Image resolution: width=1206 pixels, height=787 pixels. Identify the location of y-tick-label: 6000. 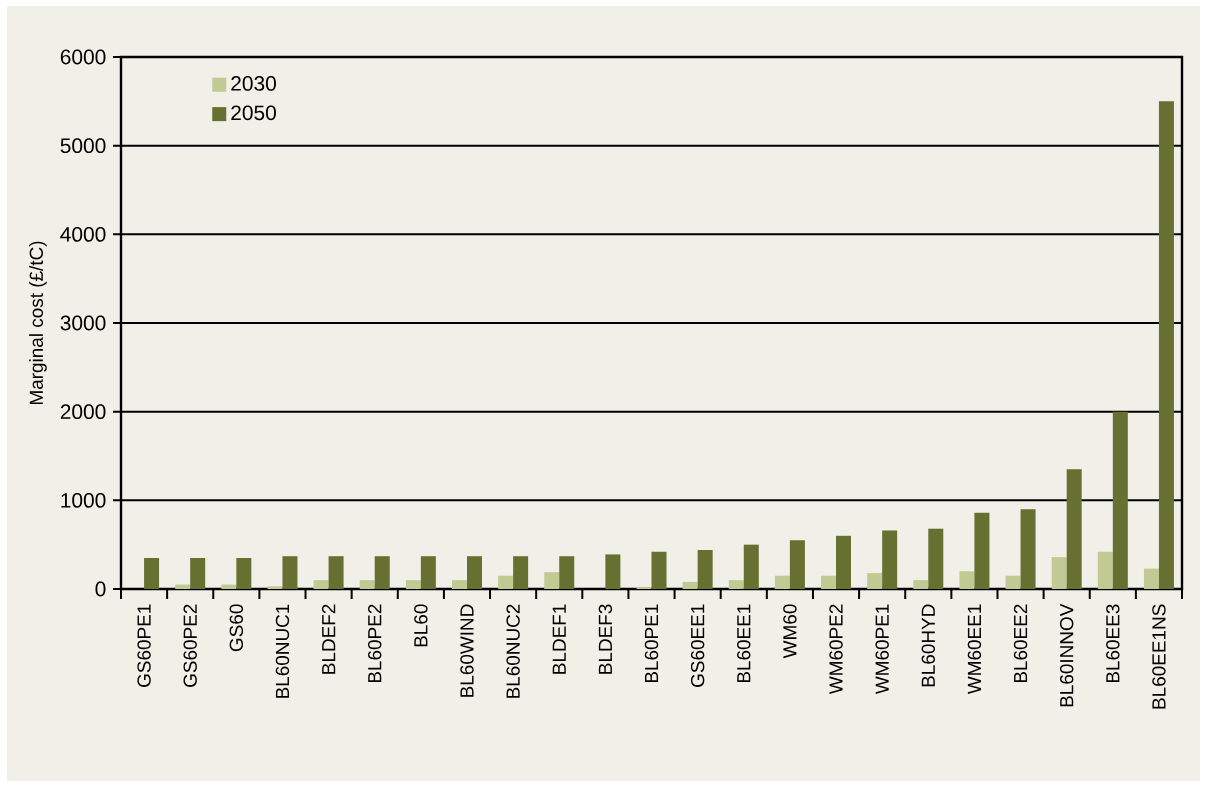
(83, 57).